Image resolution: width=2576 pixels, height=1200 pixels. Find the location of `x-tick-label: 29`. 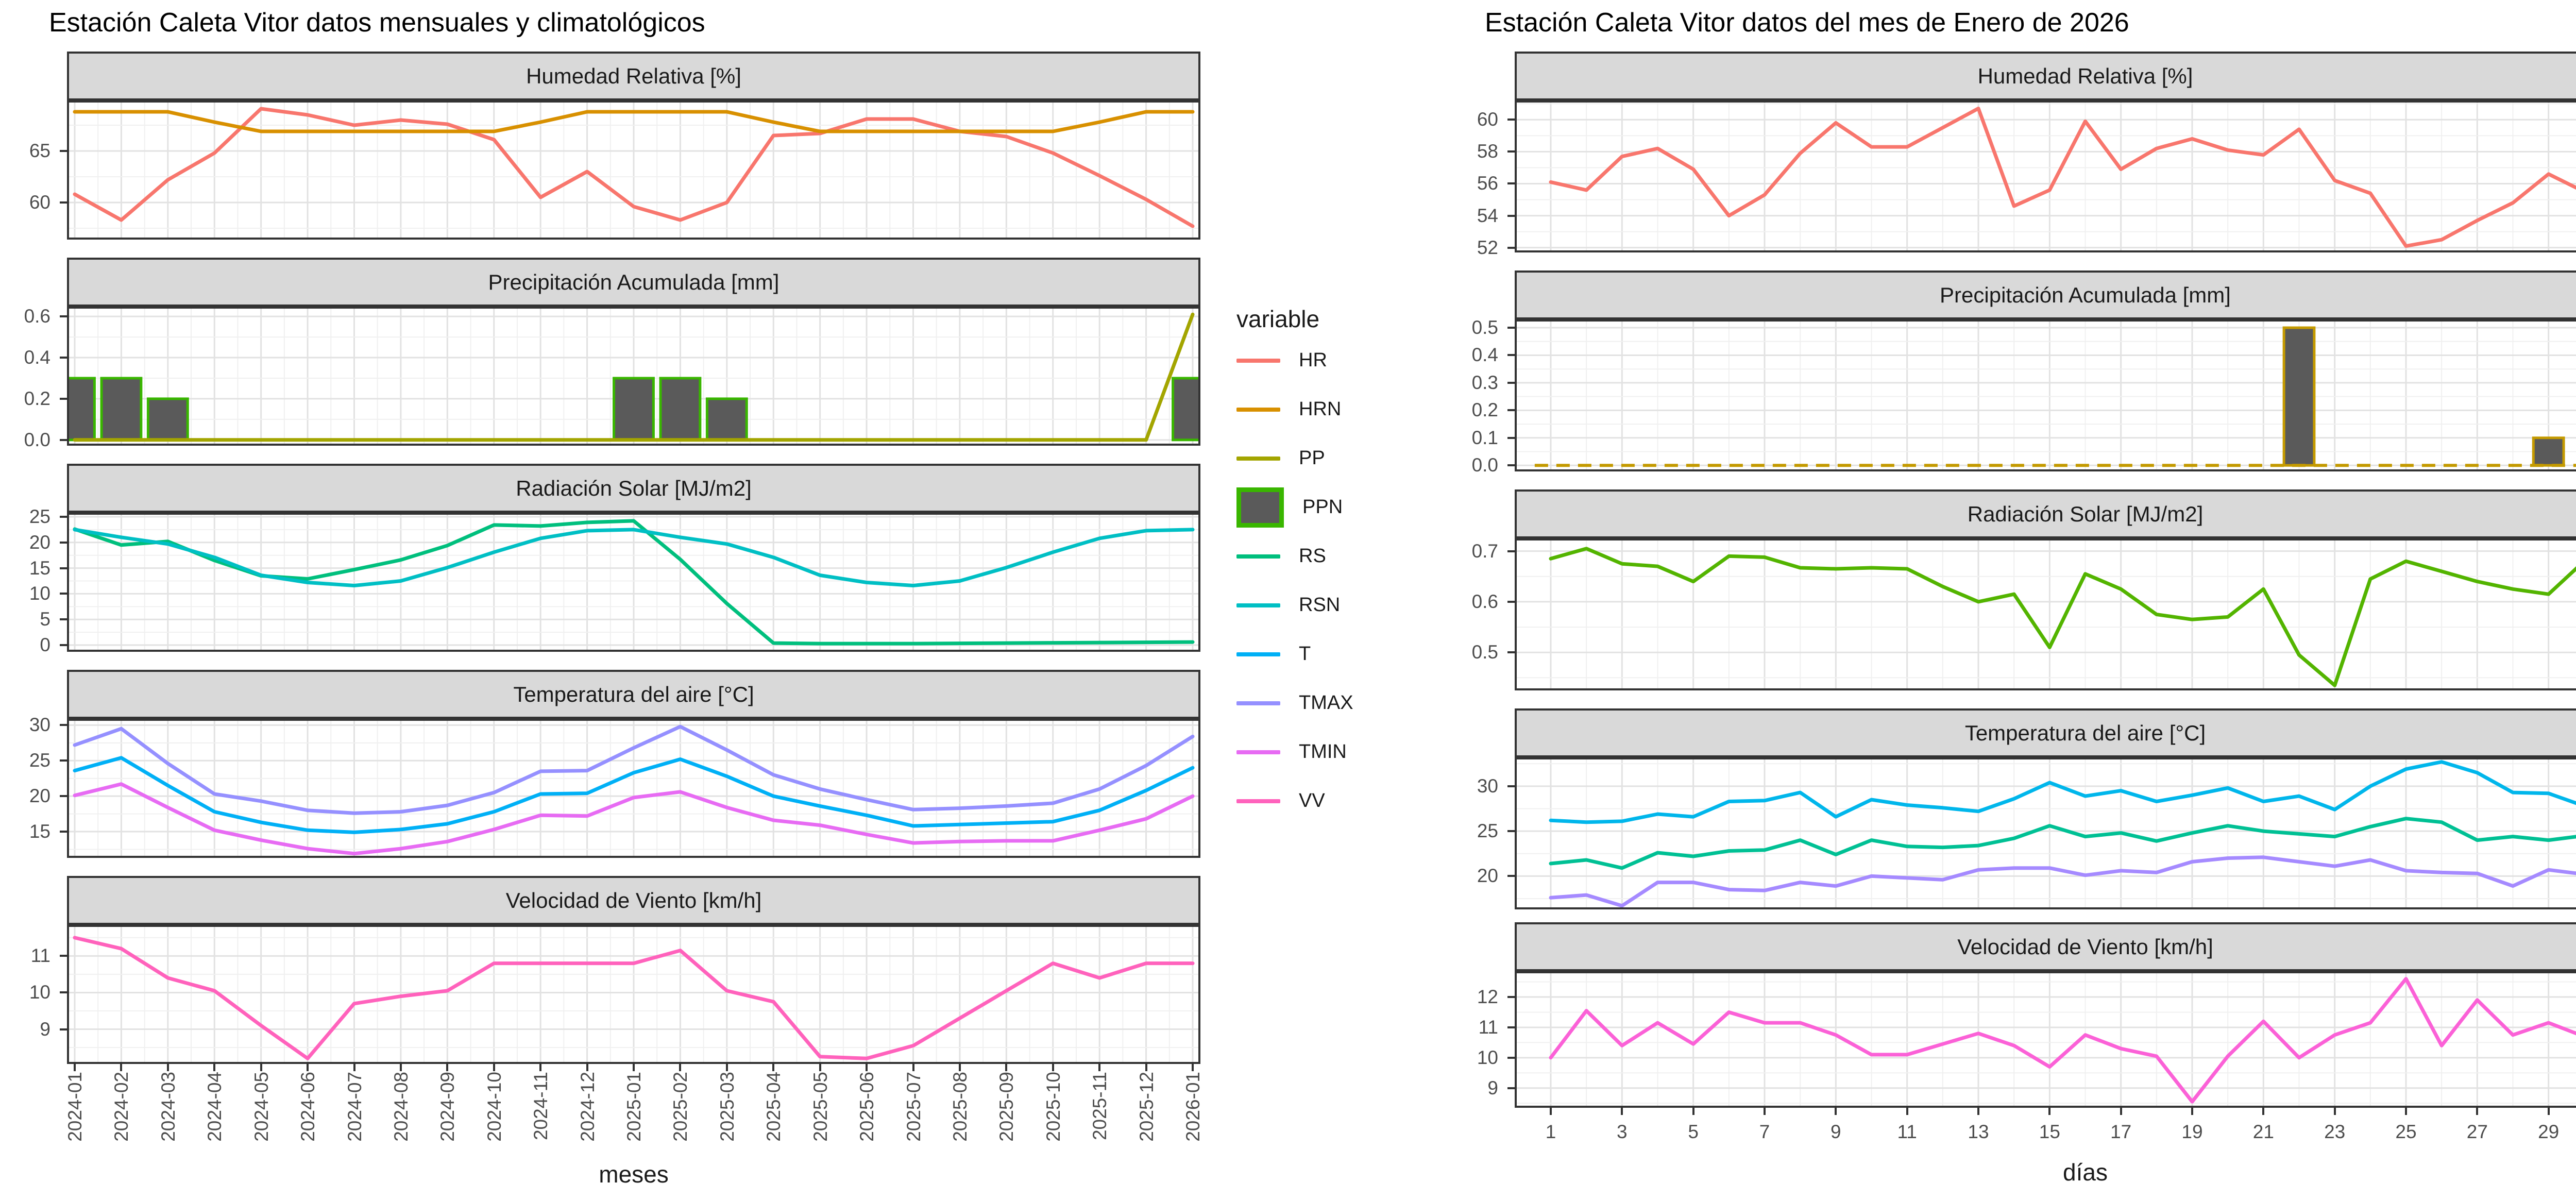

x-tick-label: 29 is located at coordinates (2549, 1131).